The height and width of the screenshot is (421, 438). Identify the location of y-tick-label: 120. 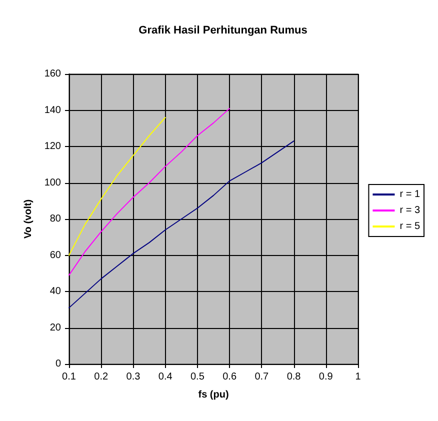
(53, 146).